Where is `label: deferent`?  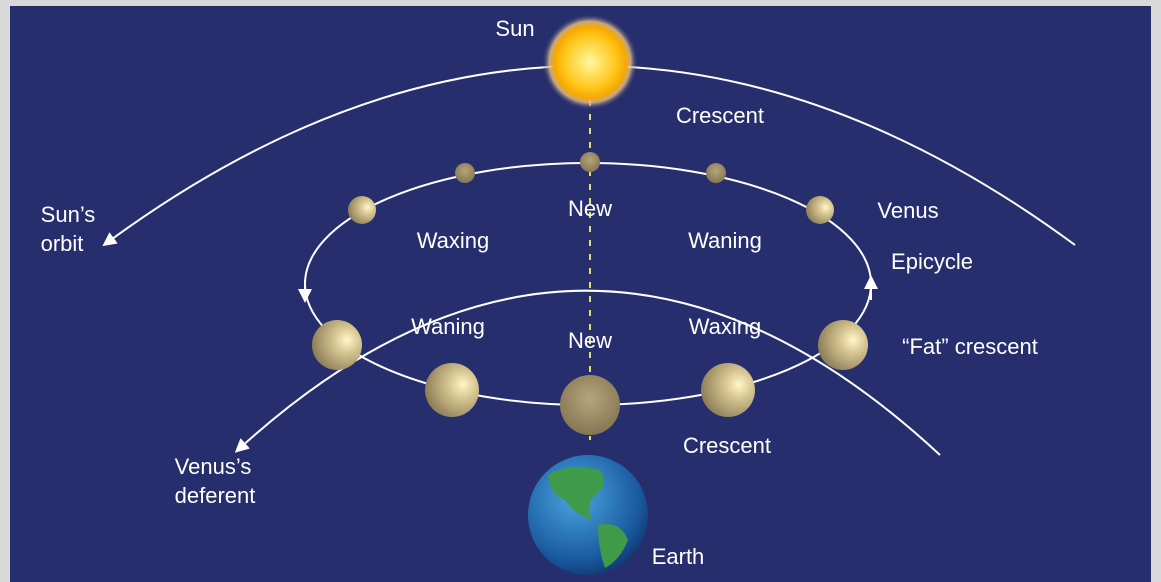 label: deferent is located at coordinates (215, 495).